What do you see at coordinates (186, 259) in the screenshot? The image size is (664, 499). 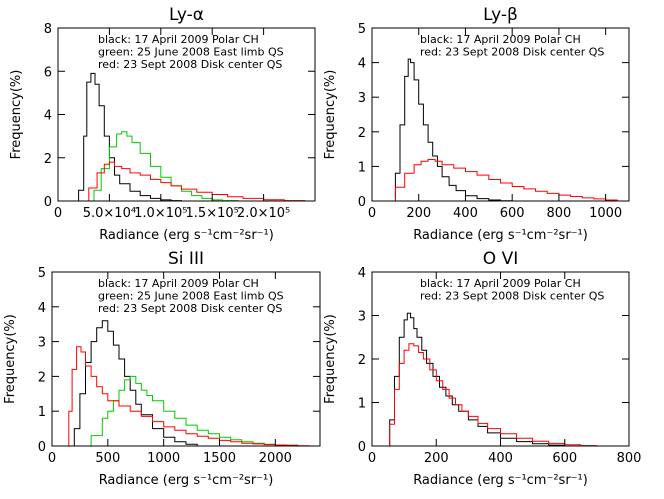 I see `chart-title: Si III` at bounding box center [186, 259].